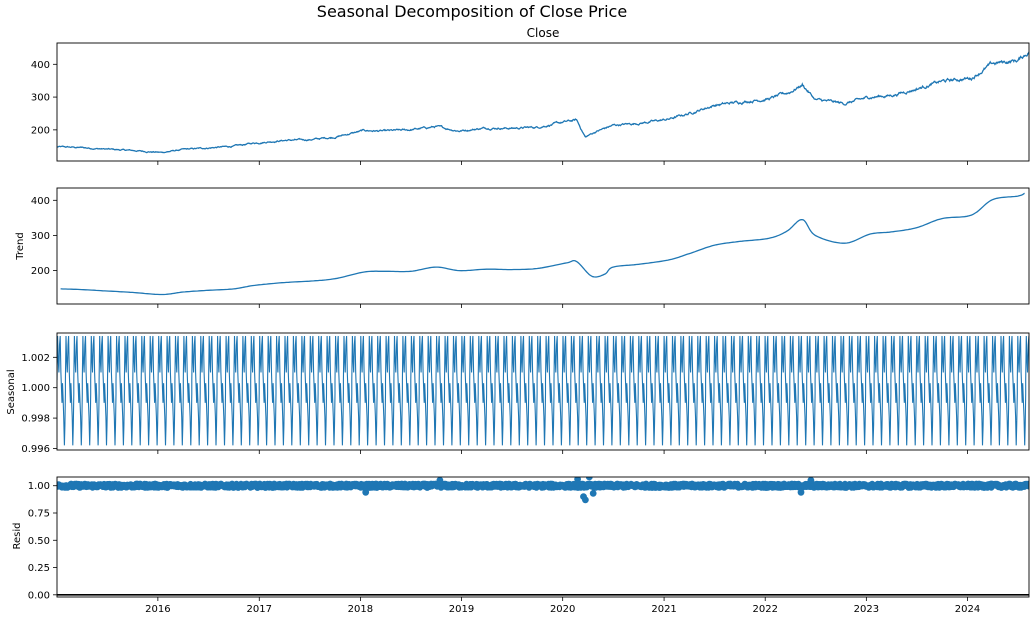  What do you see at coordinates (40, 271) in the screenshot?
I see `trend-ytick-label: 200` at bounding box center [40, 271].